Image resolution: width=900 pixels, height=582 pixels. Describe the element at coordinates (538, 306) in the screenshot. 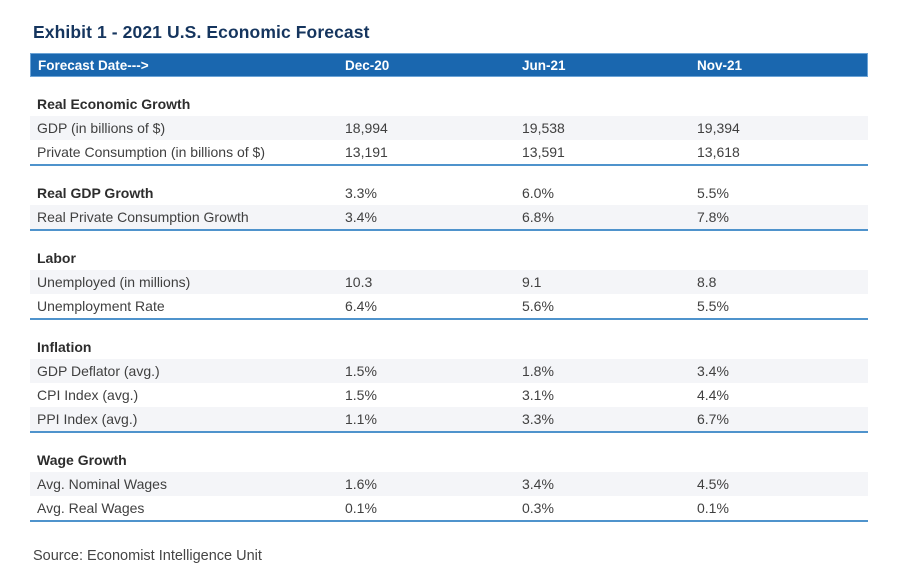

I see `row-value: 5.6%` at that location.